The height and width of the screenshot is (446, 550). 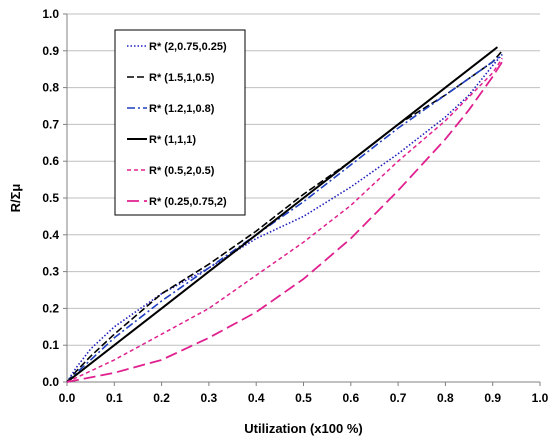 I want to click on x-tick-label: 0.9, so click(x=492, y=398).